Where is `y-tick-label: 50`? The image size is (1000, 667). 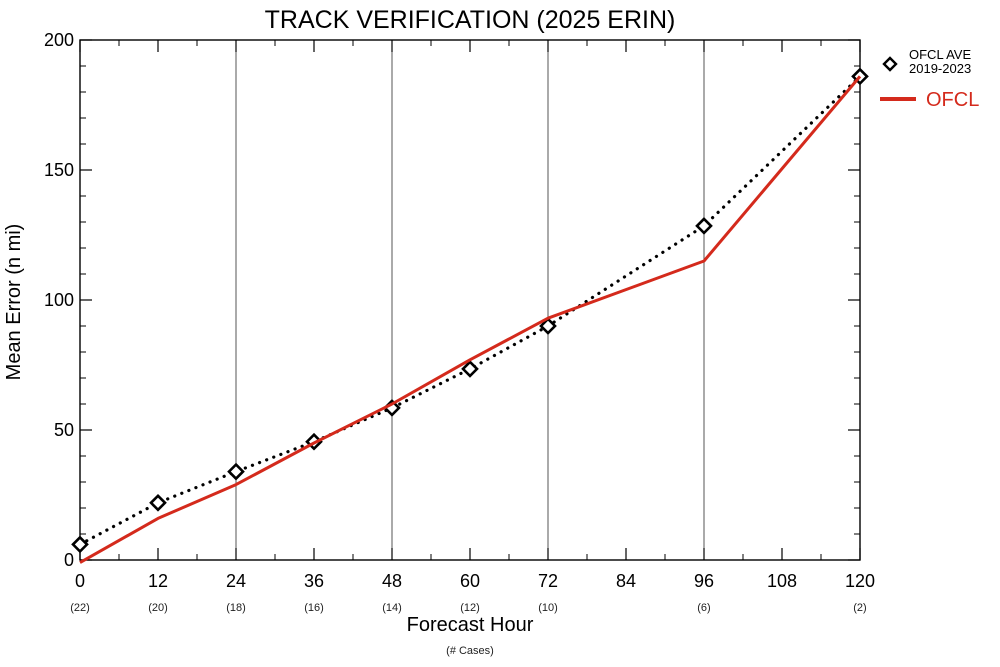 y-tick-label: 50 is located at coordinates (64, 430).